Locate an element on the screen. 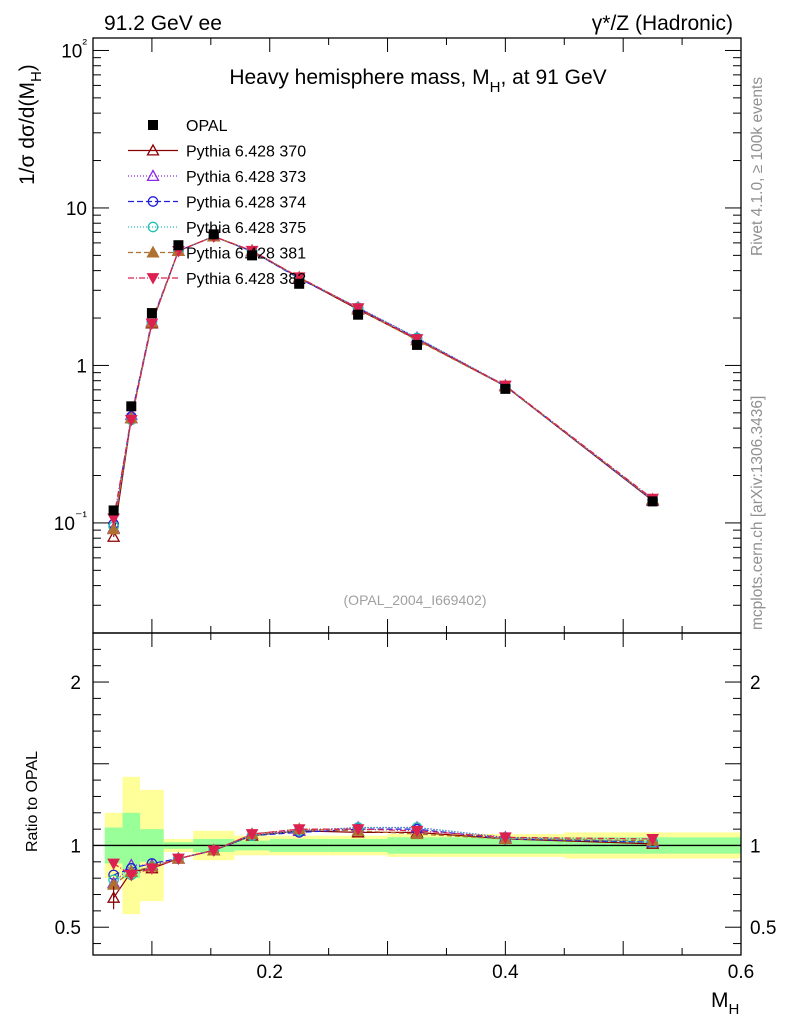 This screenshot has height=1024, width=786. ratio-tick-label-left: 0.5 is located at coordinates (68, 928).